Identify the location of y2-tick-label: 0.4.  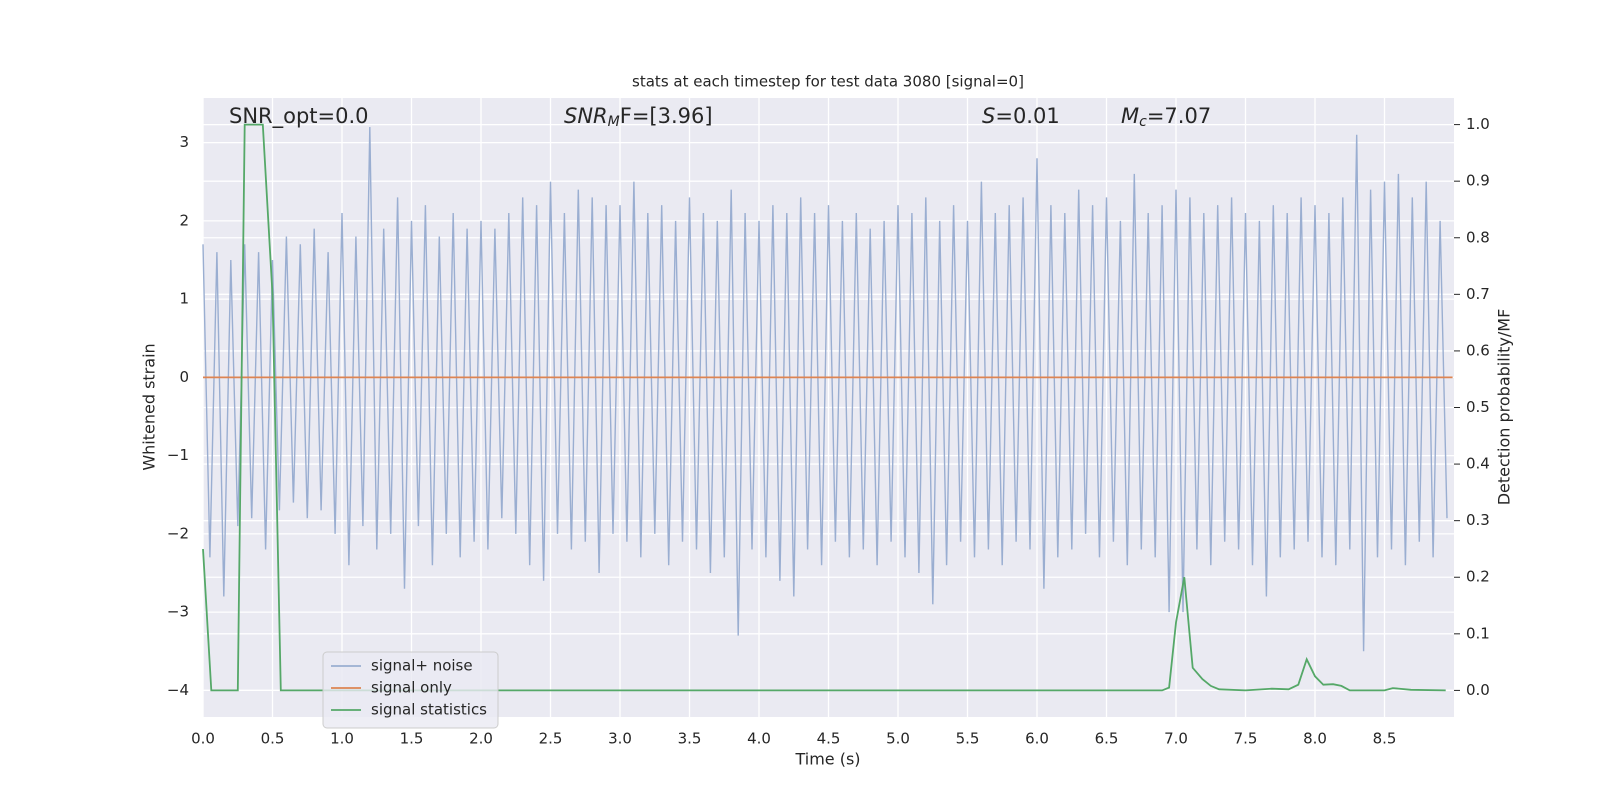
(1478, 464).